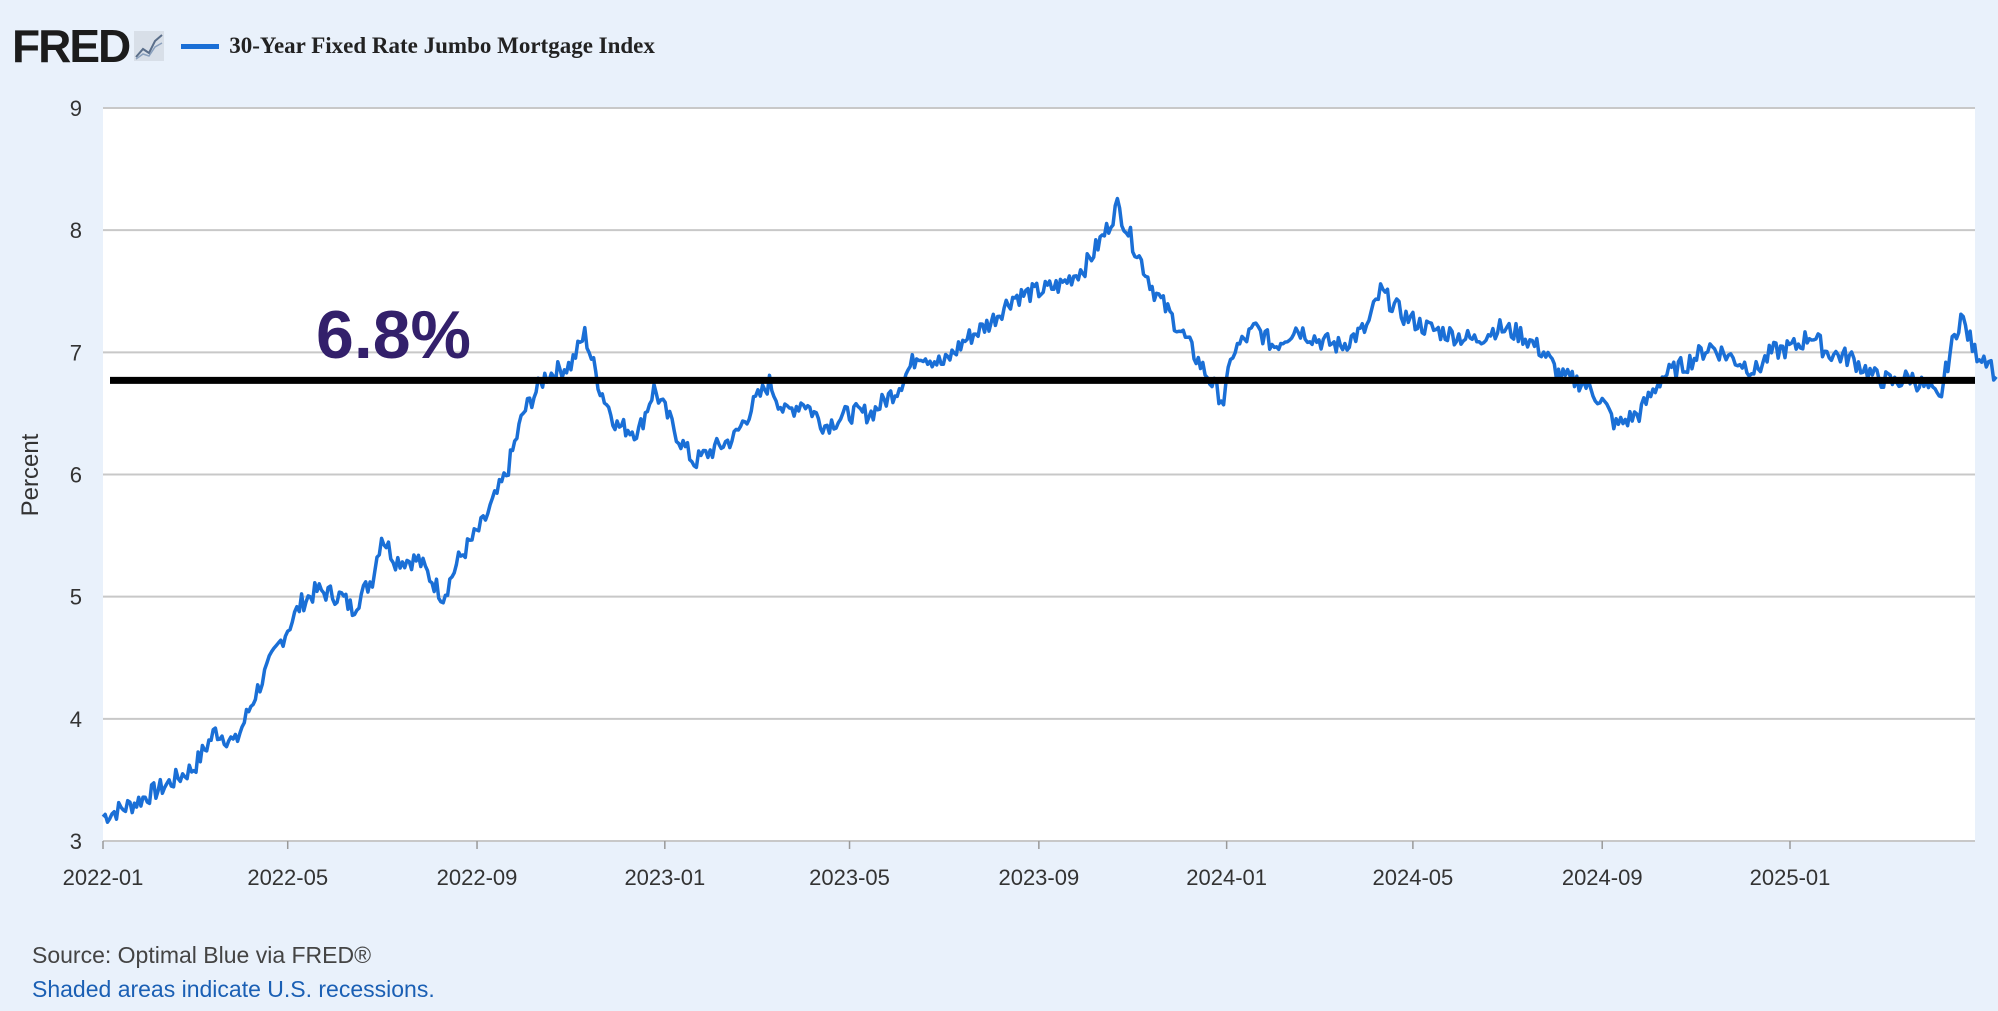 Image resolution: width=1998 pixels, height=1011 pixels. I want to click on x-tick-label: 2025-01, so click(1790, 877).